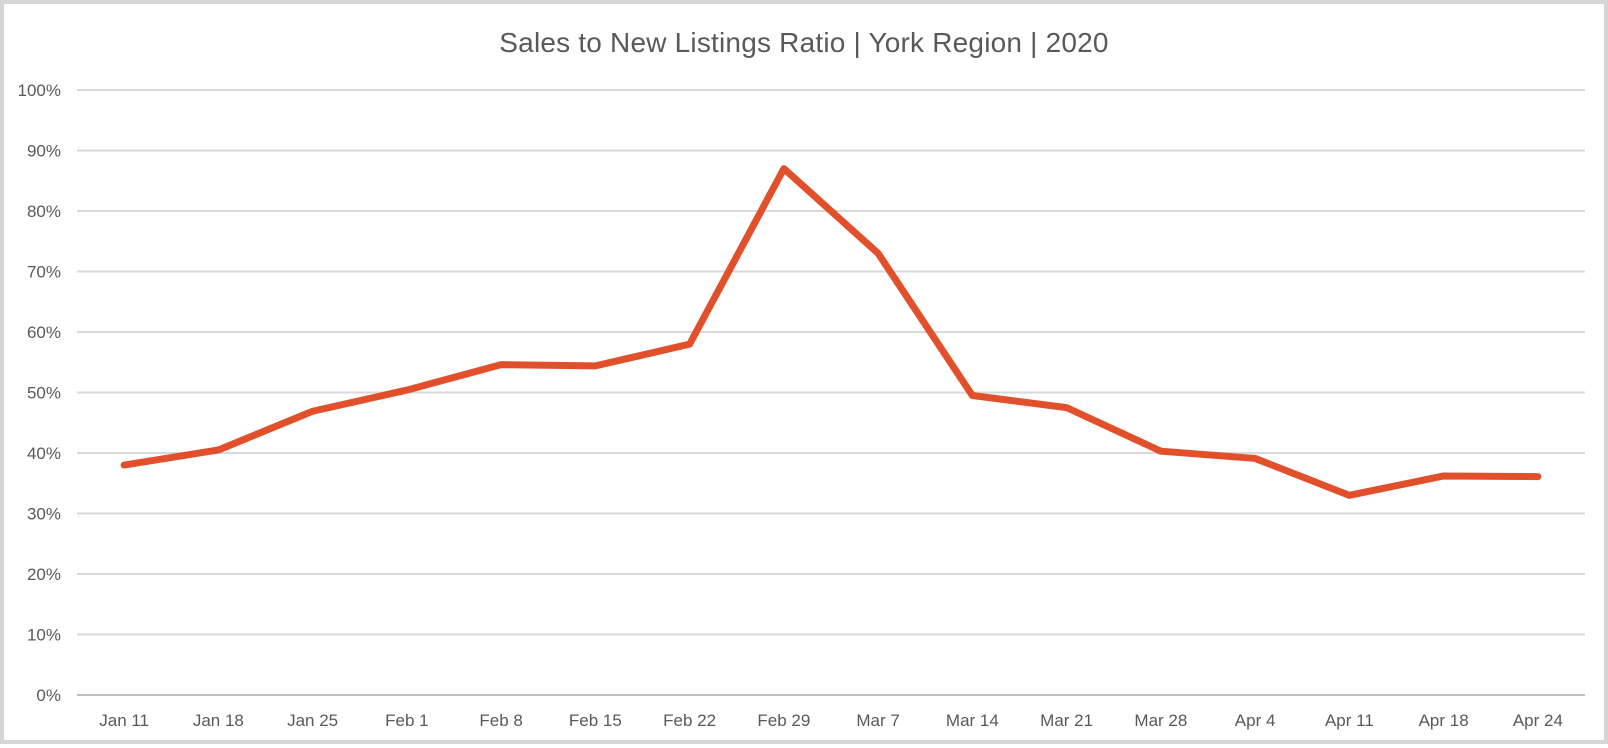 This screenshot has width=1608, height=748. Describe the element at coordinates (1066, 720) in the screenshot. I see `x-axis-tick-label: Mar 21` at that location.